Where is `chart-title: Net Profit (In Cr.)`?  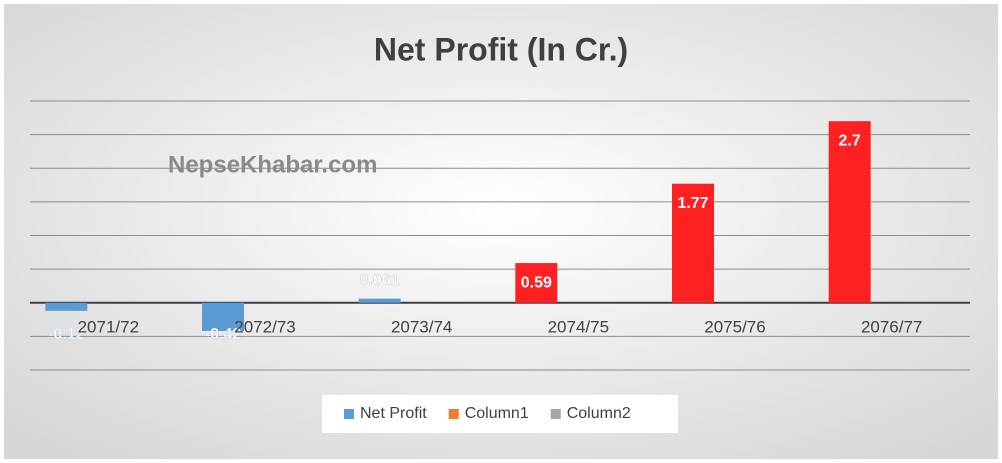 chart-title: Net Profit (In Cr.) is located at coordinates (501, 49).